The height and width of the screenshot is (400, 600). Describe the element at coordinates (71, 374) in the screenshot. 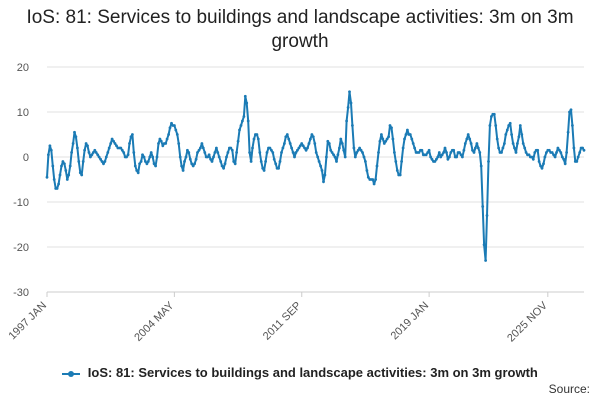

I see `legend-line-marker` at that location.